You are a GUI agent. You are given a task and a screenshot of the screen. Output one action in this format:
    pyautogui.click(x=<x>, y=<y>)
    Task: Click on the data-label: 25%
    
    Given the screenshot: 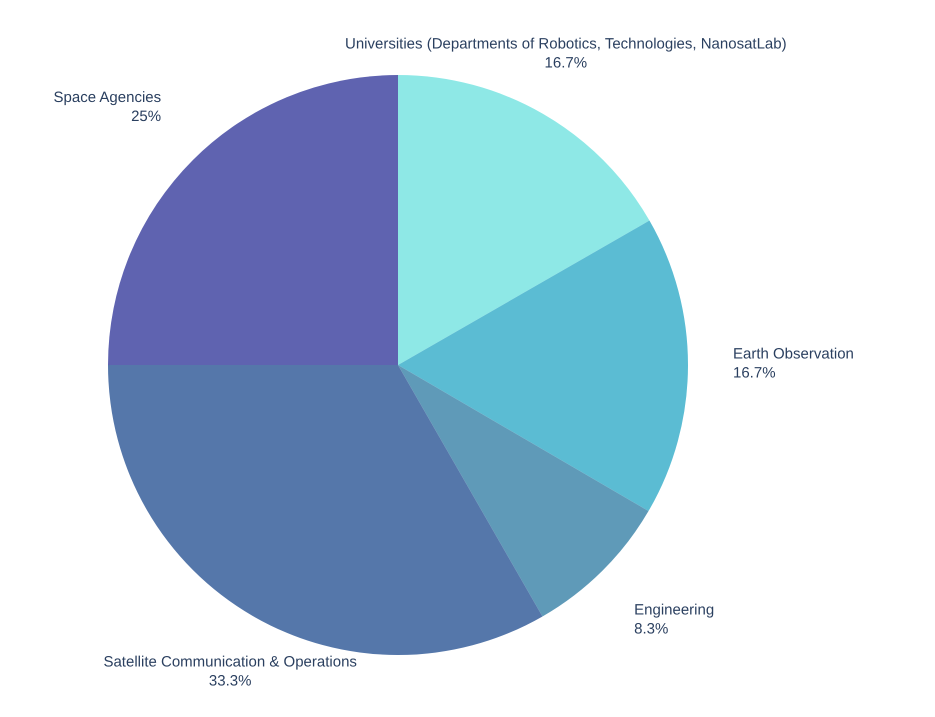 What is the action you would take?
    pyautogui.click(x=146, y=116)
    